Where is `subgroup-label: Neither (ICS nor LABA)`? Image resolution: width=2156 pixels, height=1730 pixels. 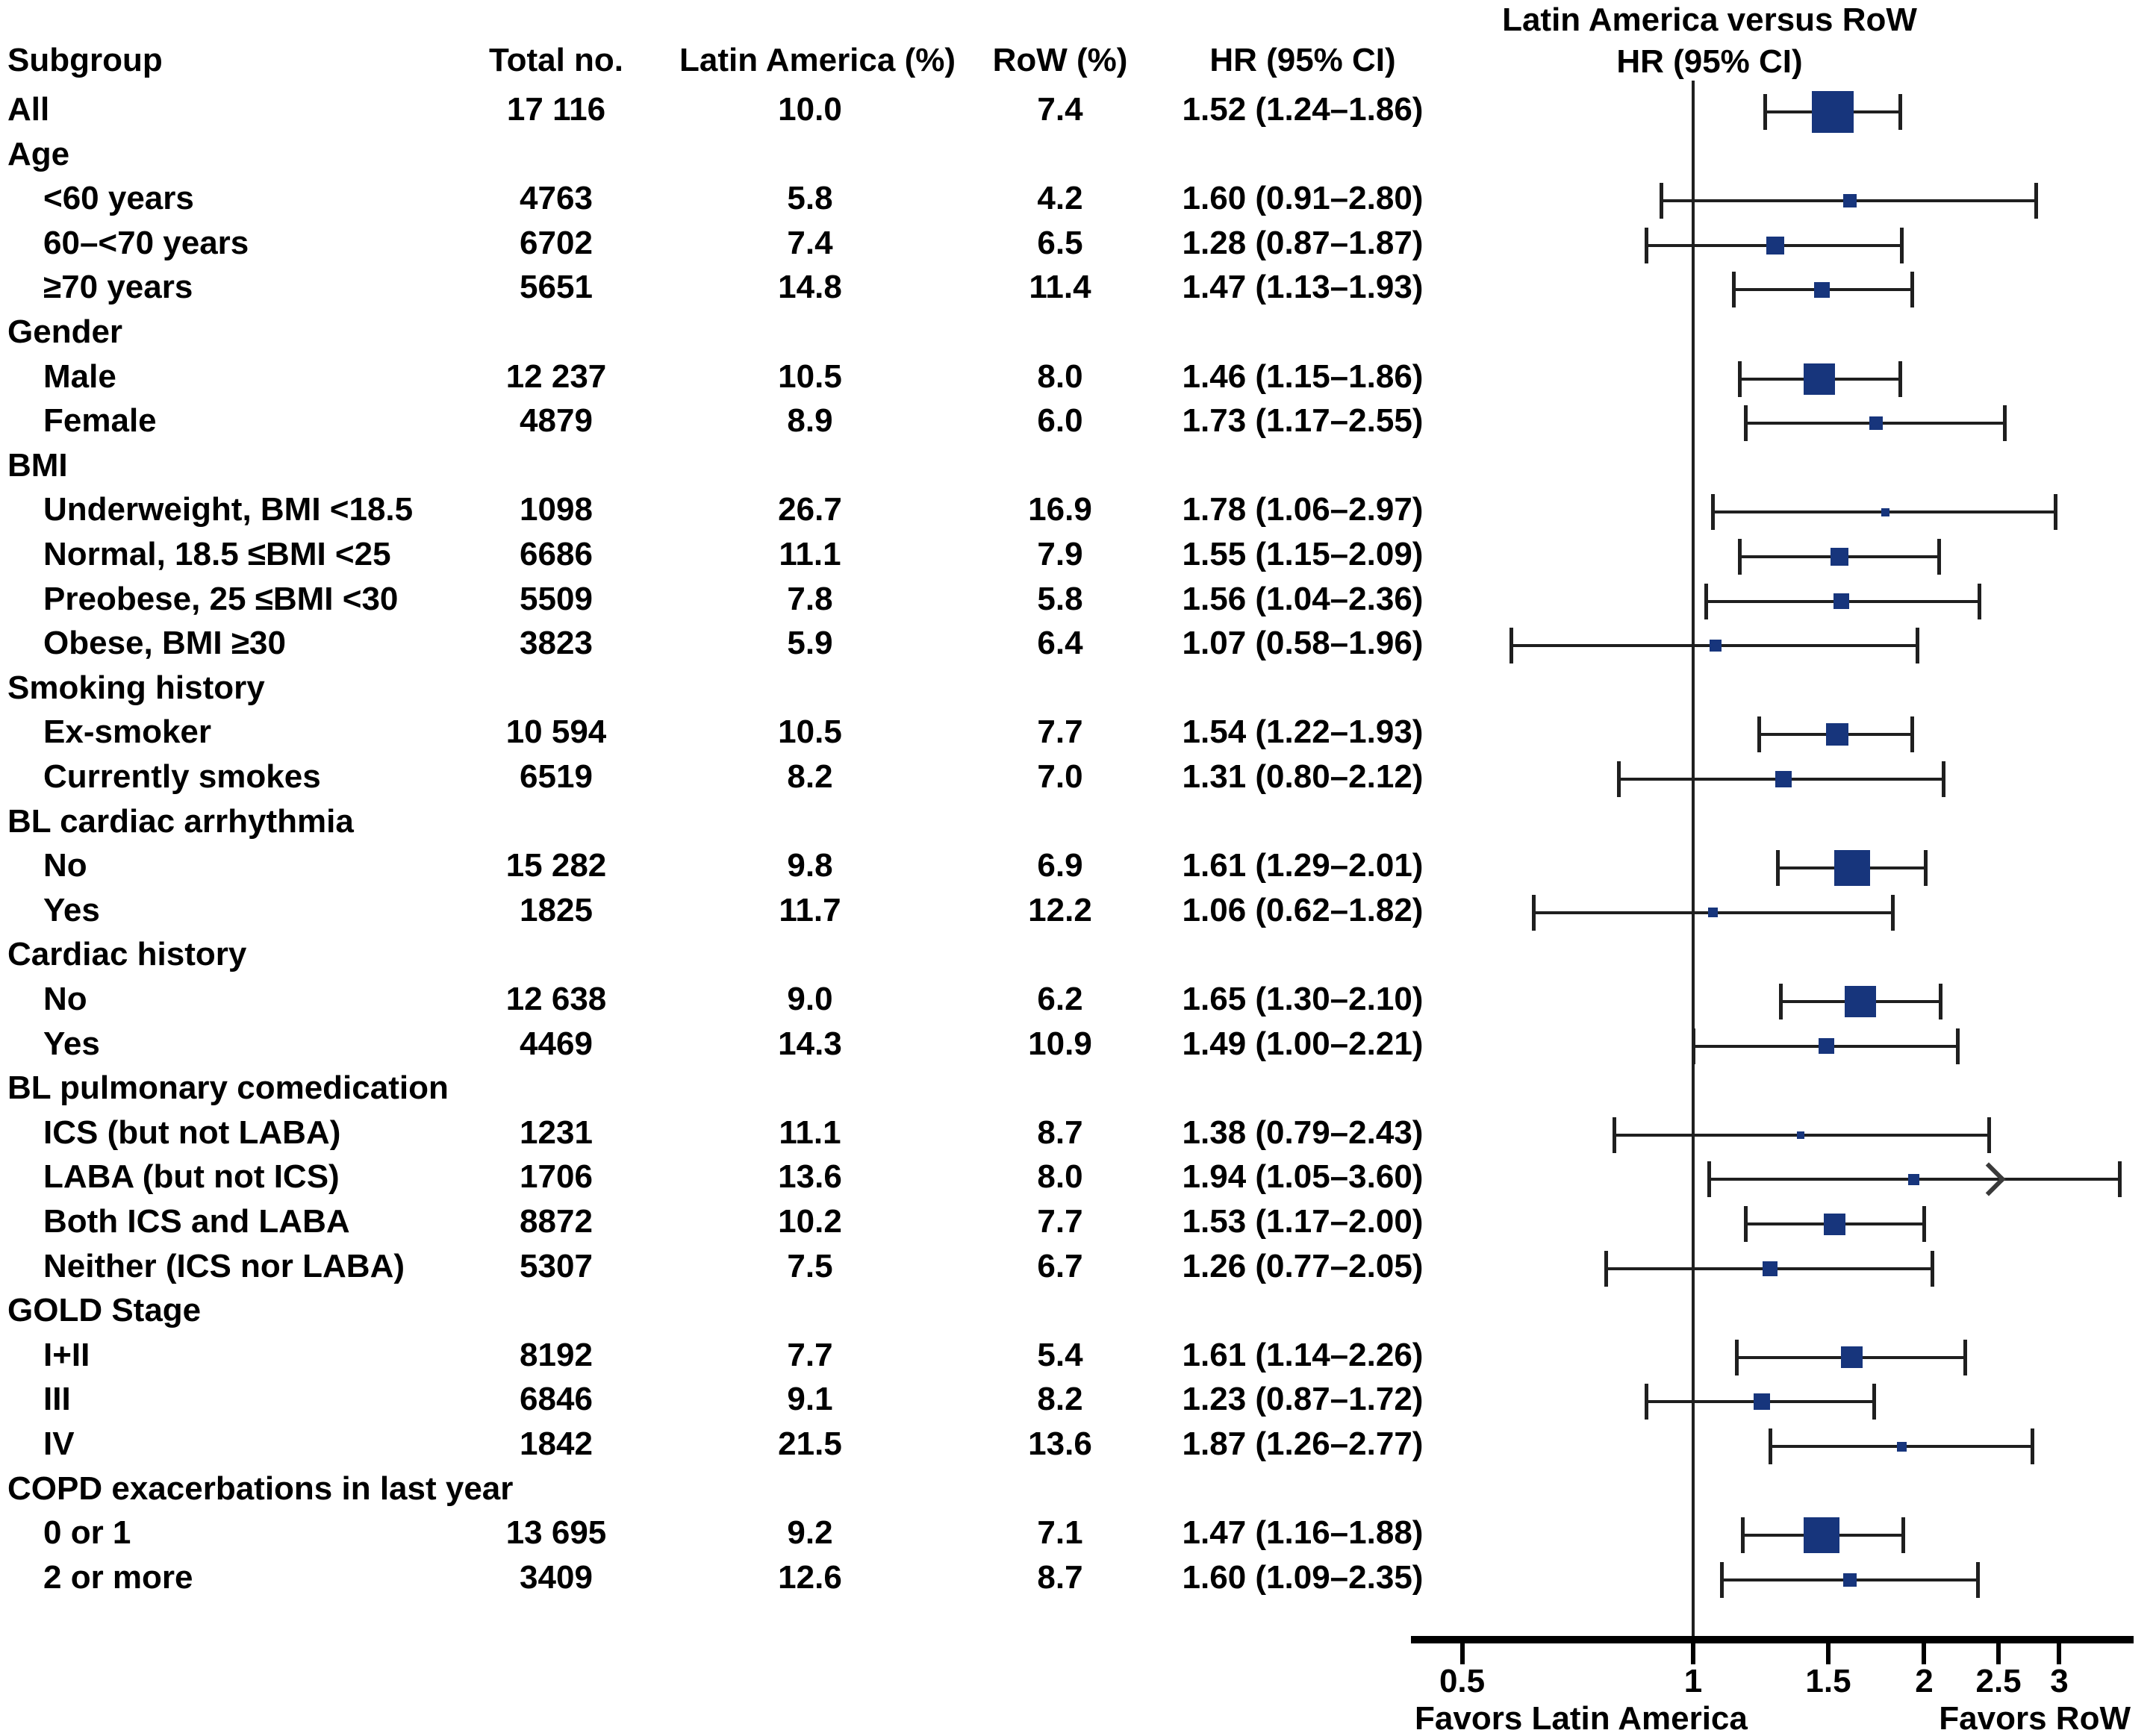
subgroup-label: Neither (ICS nor LABA) is located at coordinates (224, 1265).